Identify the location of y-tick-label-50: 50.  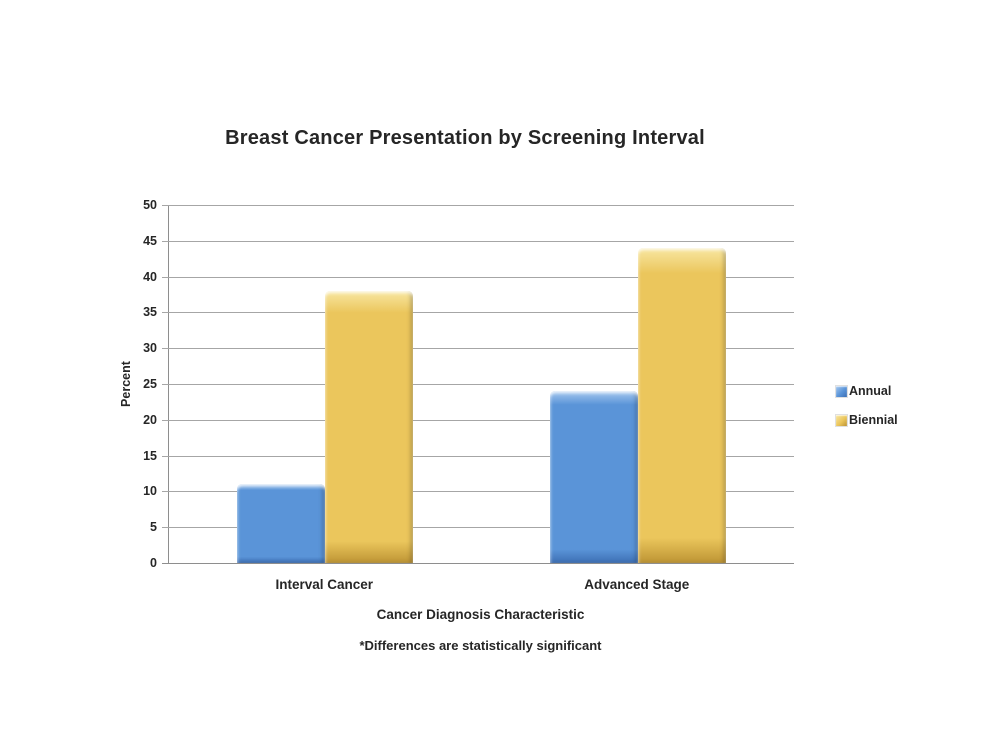
(150, 205).